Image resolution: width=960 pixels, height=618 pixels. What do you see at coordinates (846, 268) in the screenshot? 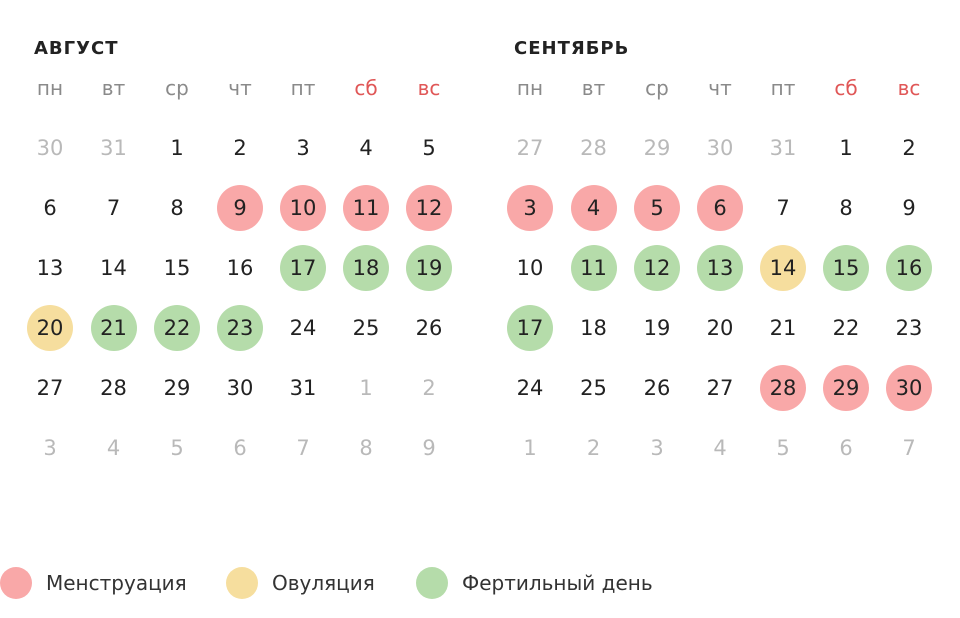
I see `fertile-day: 15` at bounding box center [846, 268].